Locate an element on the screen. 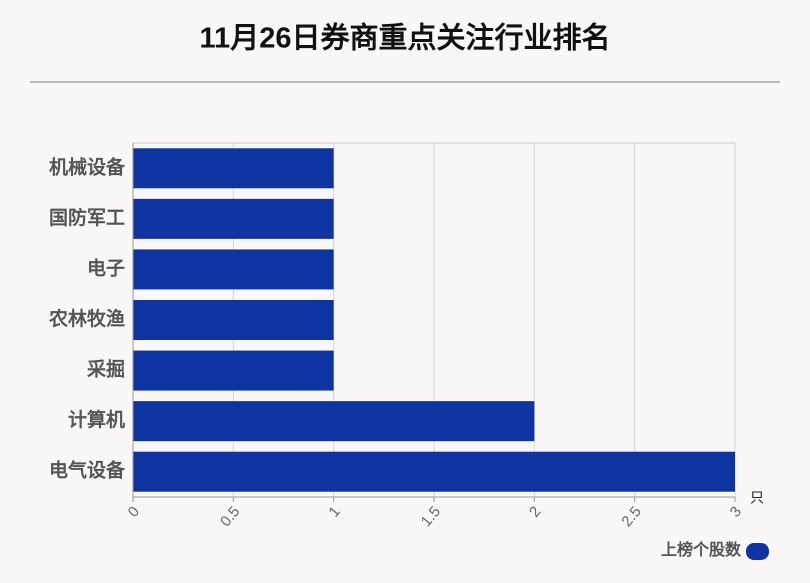 This screenshot has width=810, height=583. y-tick-label: 计算机 is located at coordinates (96, 419).